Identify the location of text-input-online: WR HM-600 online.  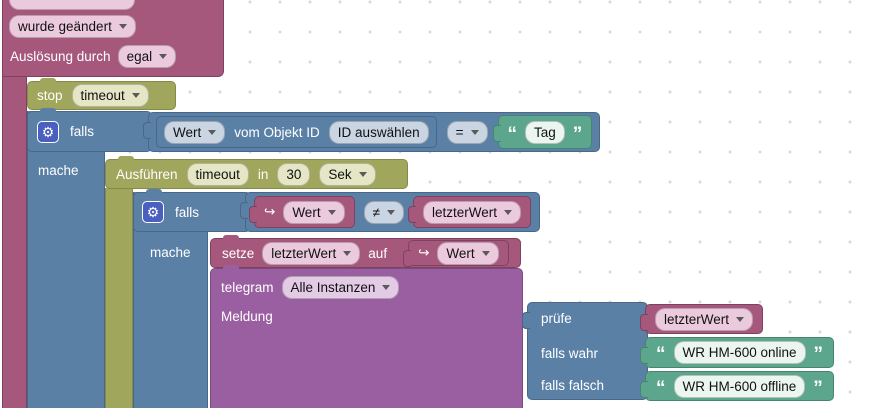
(739, 352).